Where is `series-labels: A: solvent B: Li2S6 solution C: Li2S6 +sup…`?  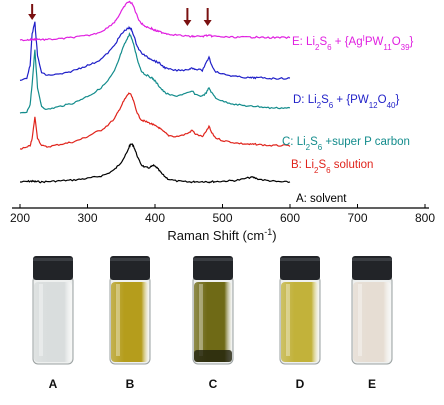
series-labels: A: solvent B: Li2S6 solution C: Li2S6 +sup… is located at coordinates (348, 120).